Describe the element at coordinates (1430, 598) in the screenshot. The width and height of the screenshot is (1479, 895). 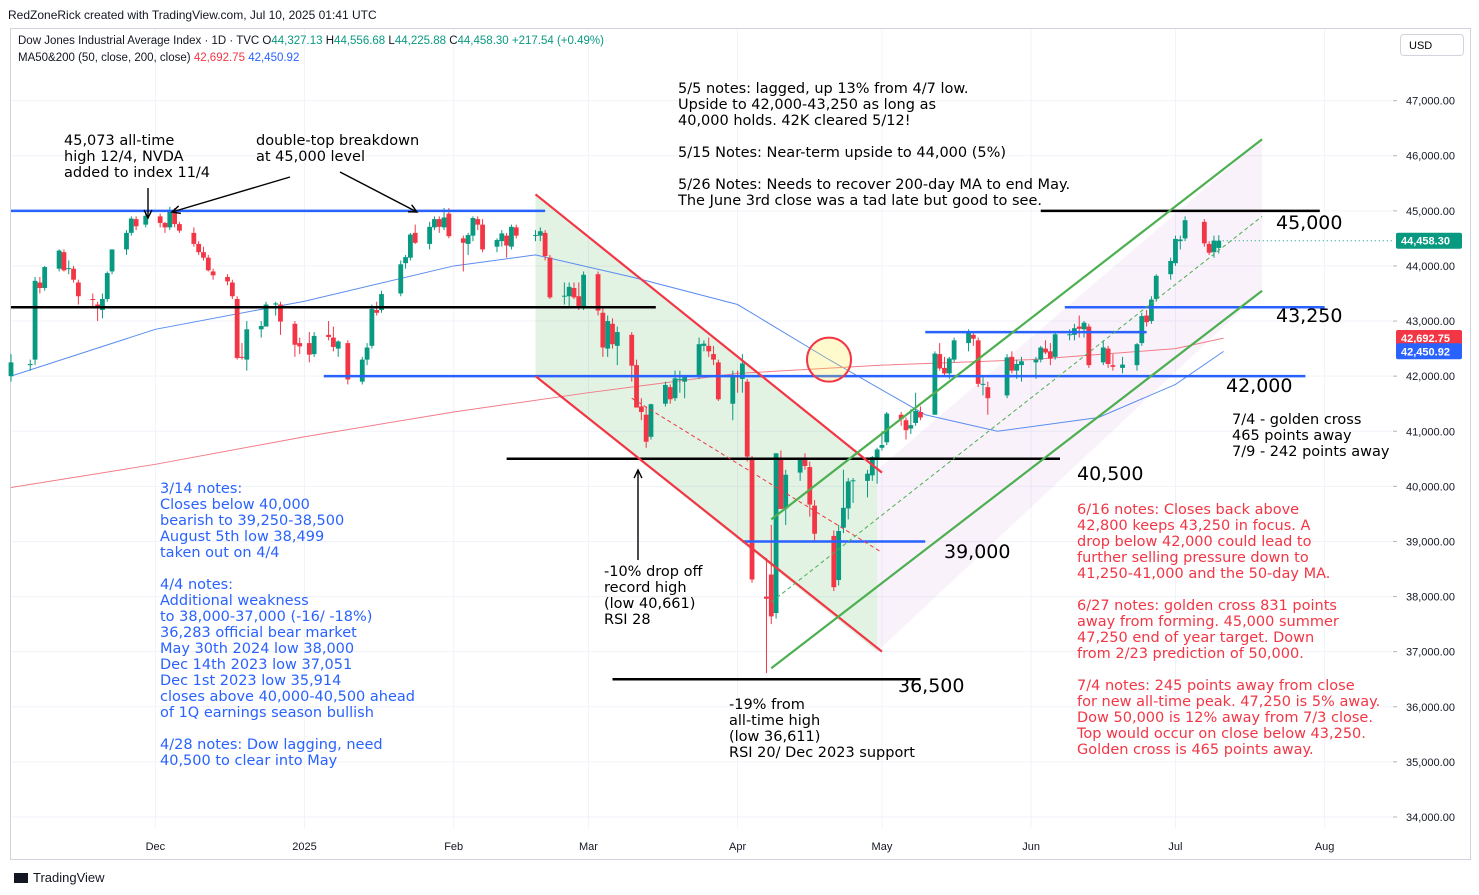
I see `y-tick-label: 38,000.00` at that location.